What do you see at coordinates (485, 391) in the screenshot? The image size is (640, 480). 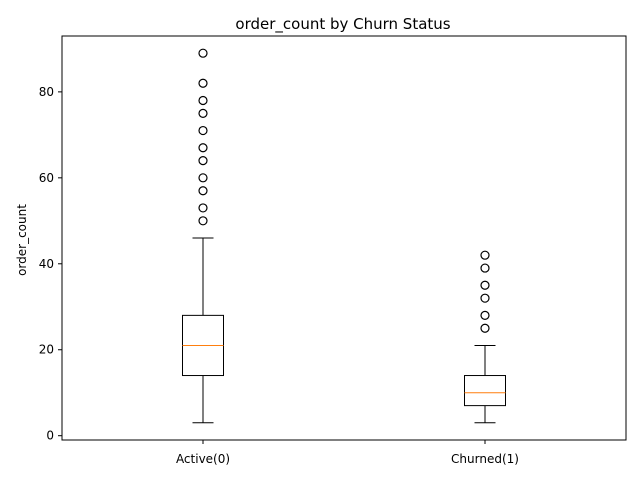 I see `iqr-box` at bounding box center [485, 391].